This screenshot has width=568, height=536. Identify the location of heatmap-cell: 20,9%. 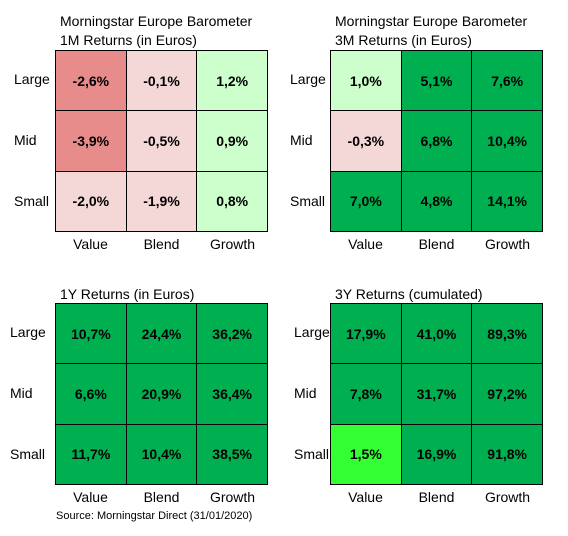
(161, 394).